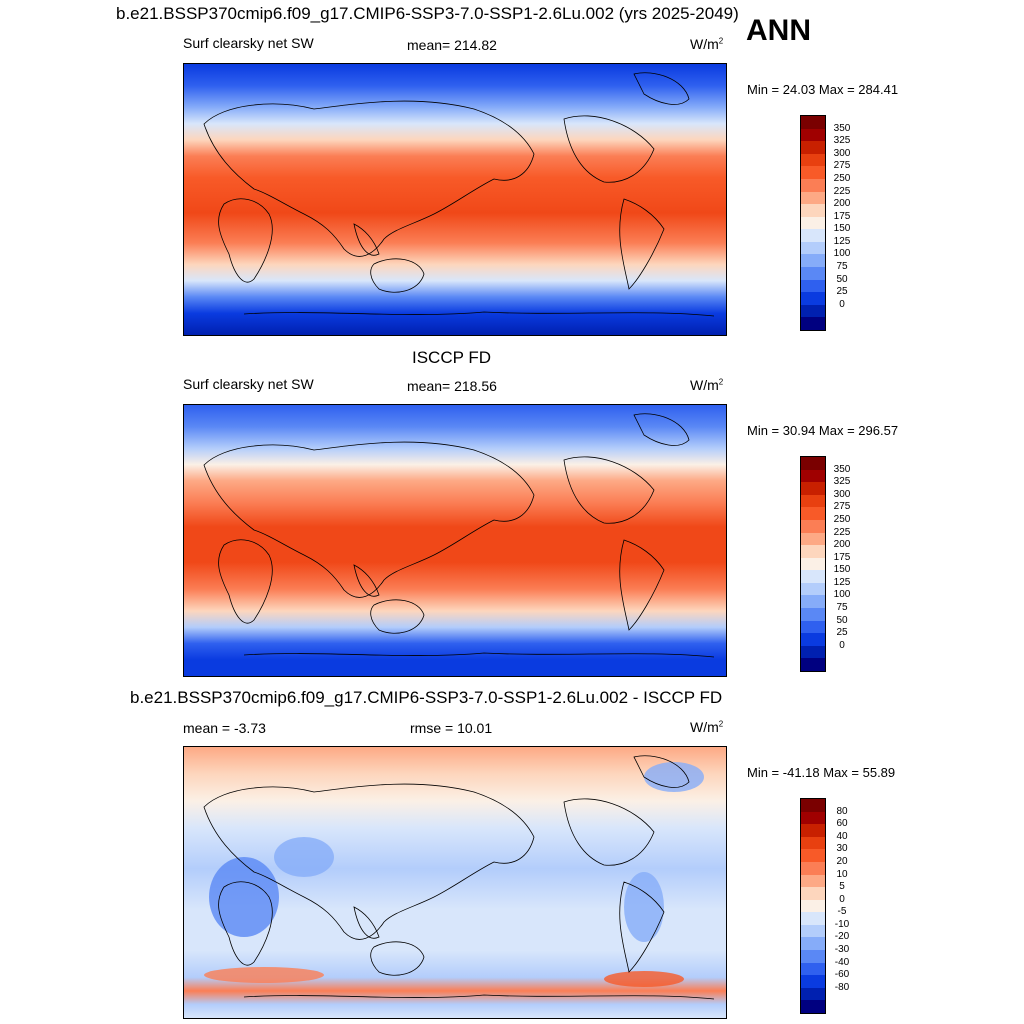 The width and height of the screenshot is (1024, 1024). I want to click on panel2-variable-label: Surf clearsky net SW, so click(248, 384).